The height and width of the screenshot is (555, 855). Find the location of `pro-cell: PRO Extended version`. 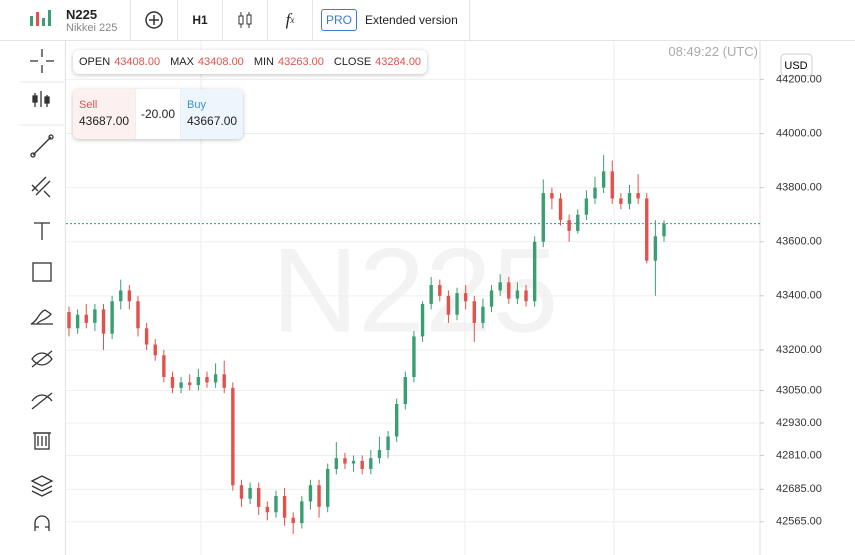

pro-cell: PRO Extended version is located at coordinates (391, 20).